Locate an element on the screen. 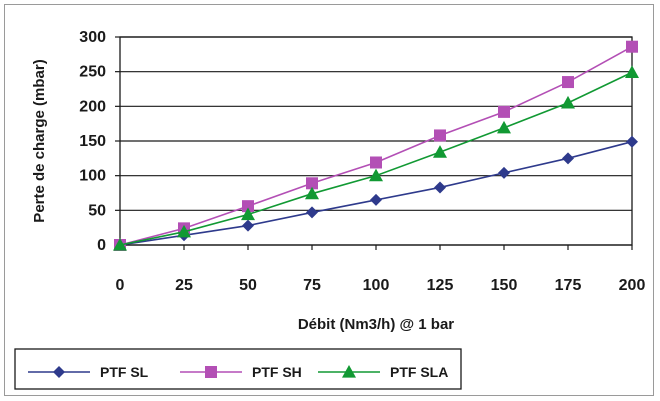 Image resolution: width=660 pixels, height=401 pixels. x-tick-label: 200 is located at coordinates (632, 285).